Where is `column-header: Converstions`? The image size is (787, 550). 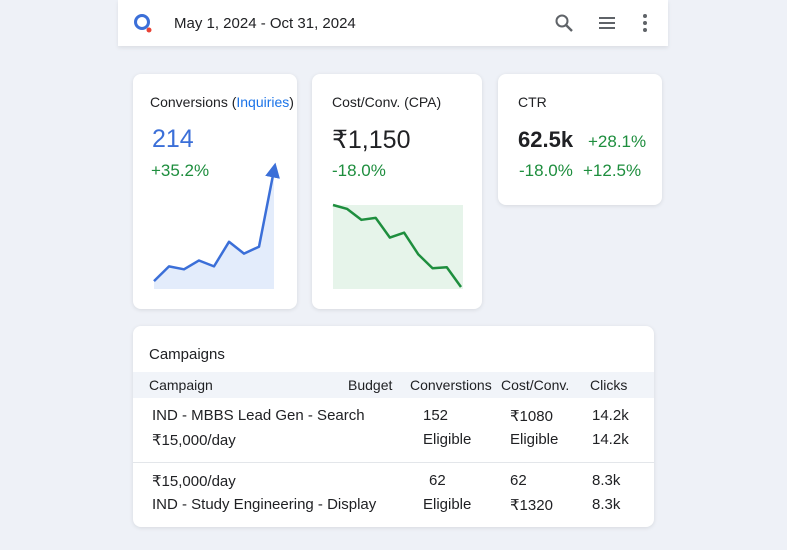
column-header: Converstions is located at coordinates (451, 385).